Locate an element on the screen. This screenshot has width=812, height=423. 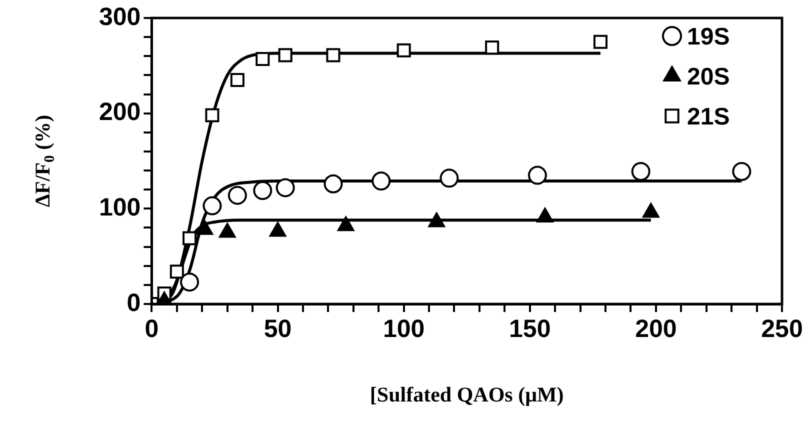
legend-label: 21S is located at coordinates (708, 117).